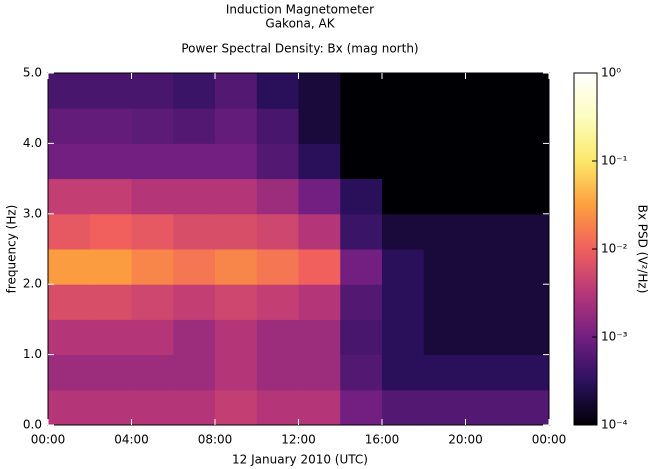 This screenshot has width=654, height=469. Describe the element at coordinates (614, 425) in the screenshot. I see `colorbar-tick-label: 10⁻⁴` at that location.